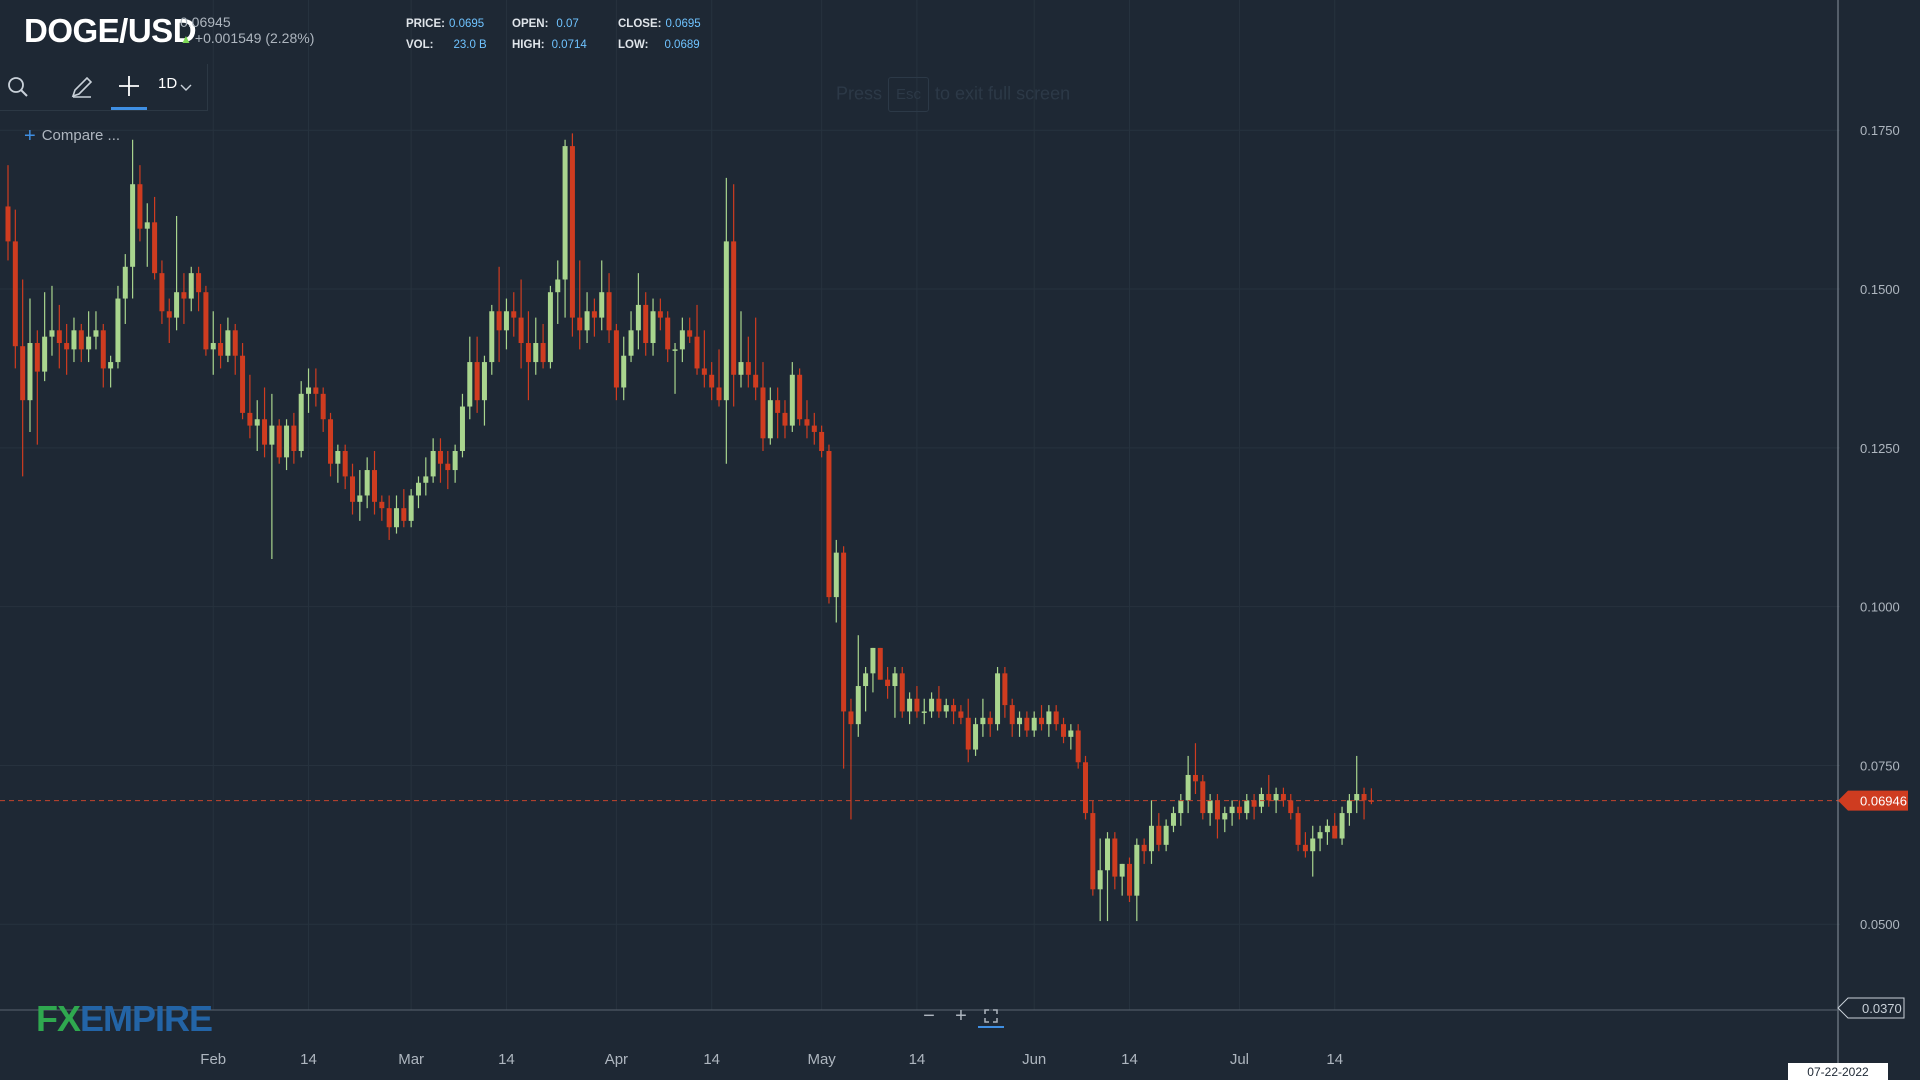  I want to click on search-button, so click(18, 87).